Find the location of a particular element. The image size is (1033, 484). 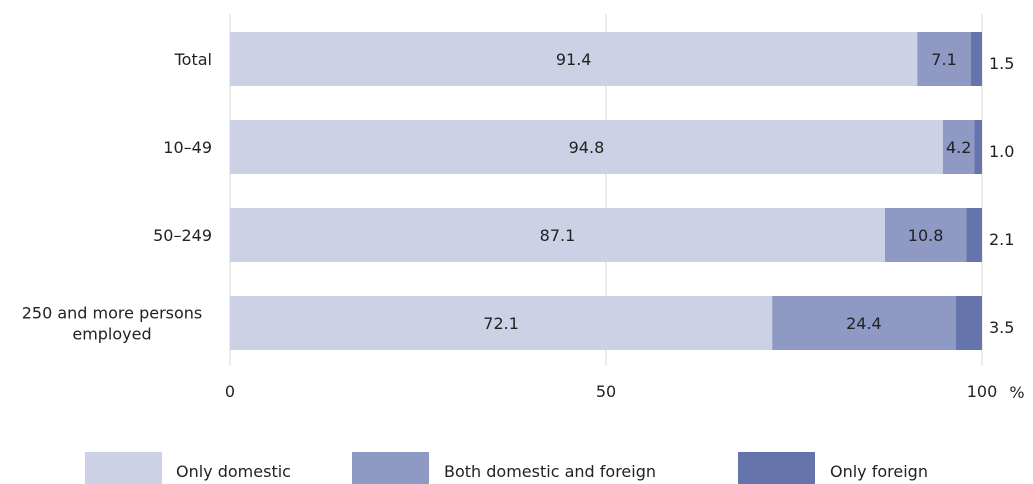

bar-10-49-only-domestic is located at coordinates (586, 147).